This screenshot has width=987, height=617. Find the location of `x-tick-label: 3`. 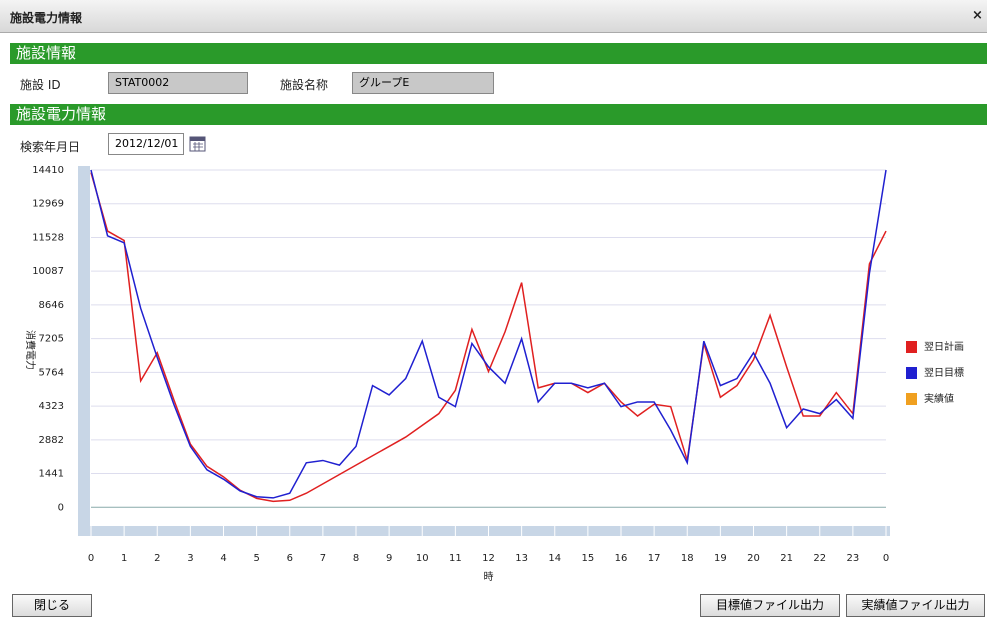

x-tick-label: 3 is located at coordinates (190, 558).